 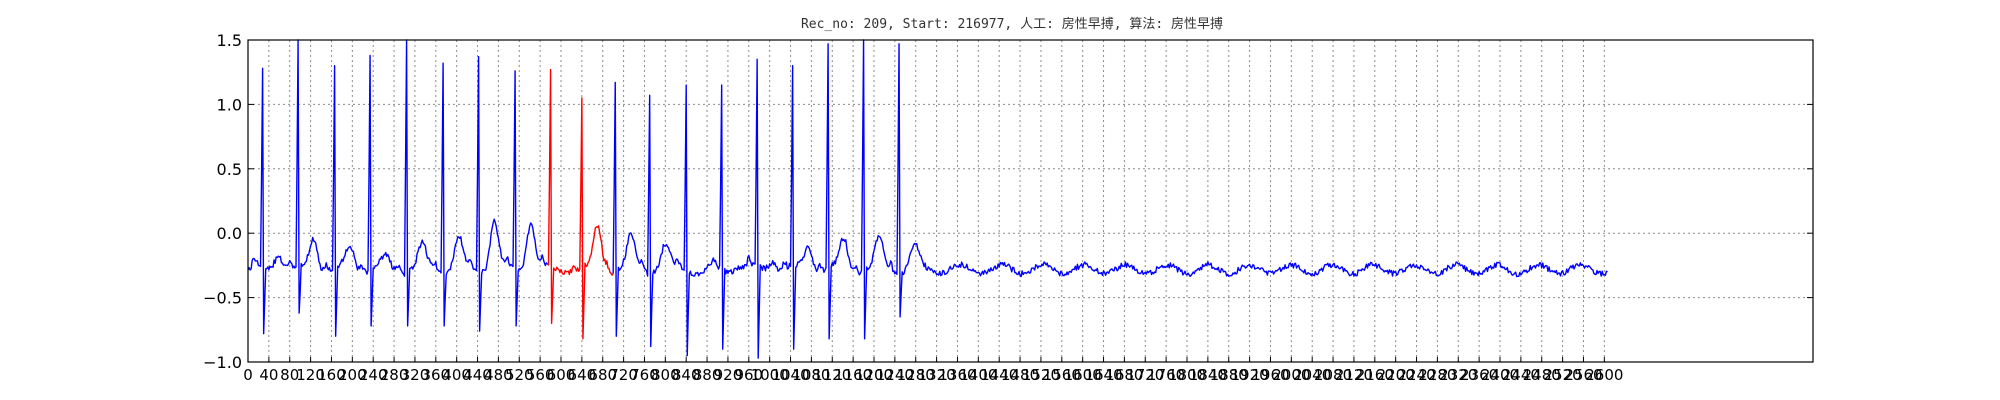 I want to click on x-tick-label: 600, so click(x=561, y=375).